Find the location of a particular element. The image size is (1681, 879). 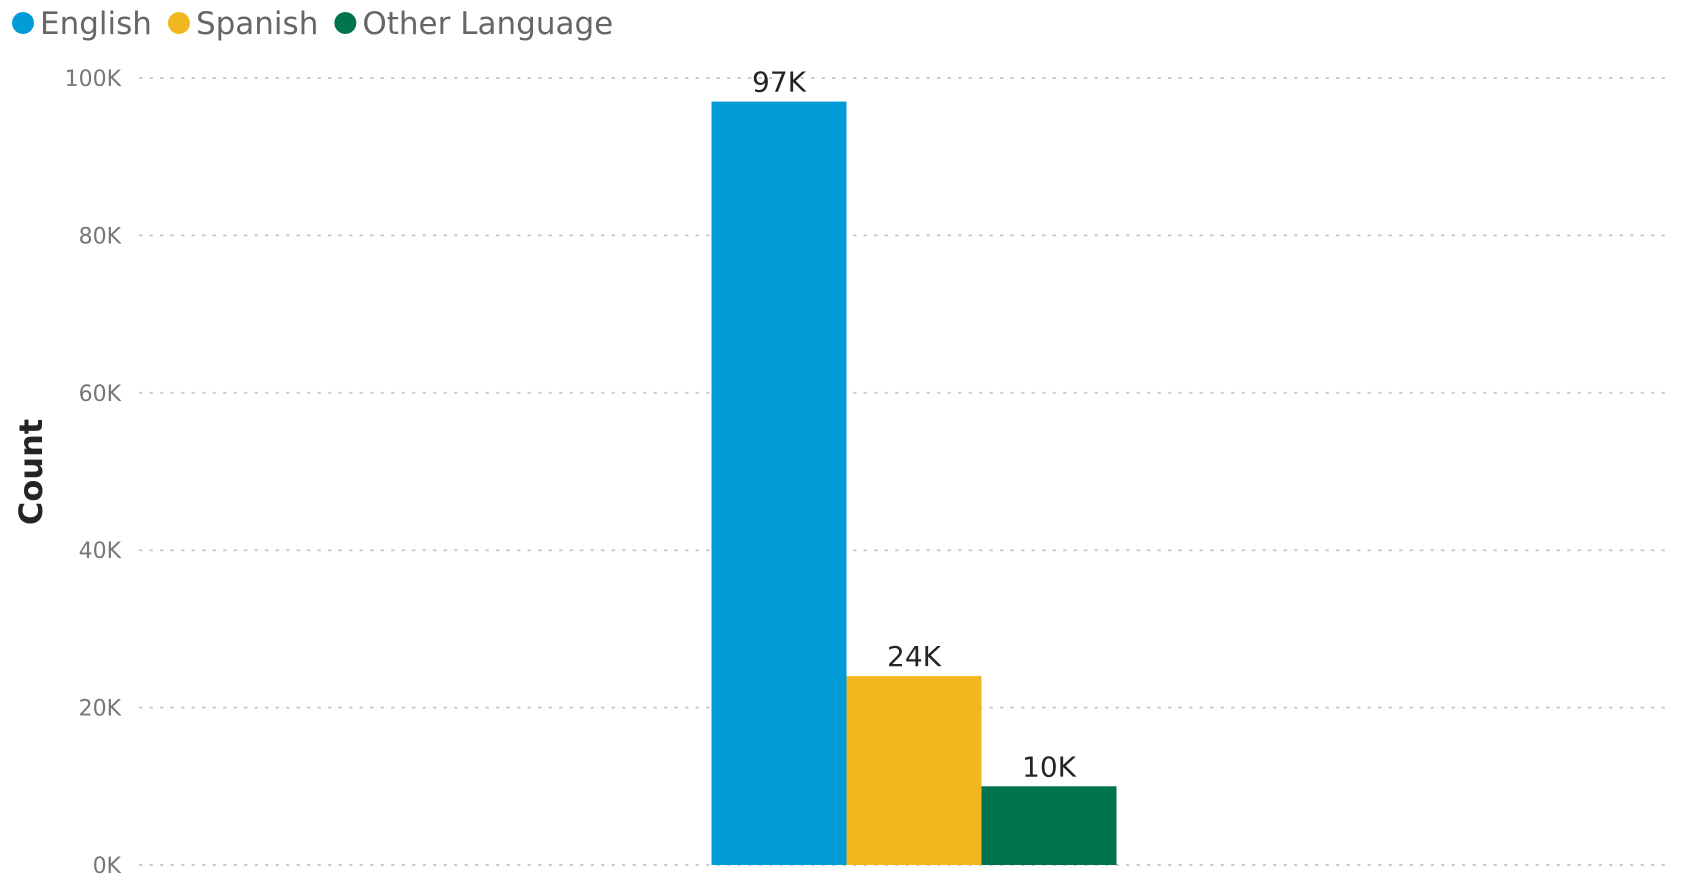

legend-marker-spanish is located at coordinates (178, 23).